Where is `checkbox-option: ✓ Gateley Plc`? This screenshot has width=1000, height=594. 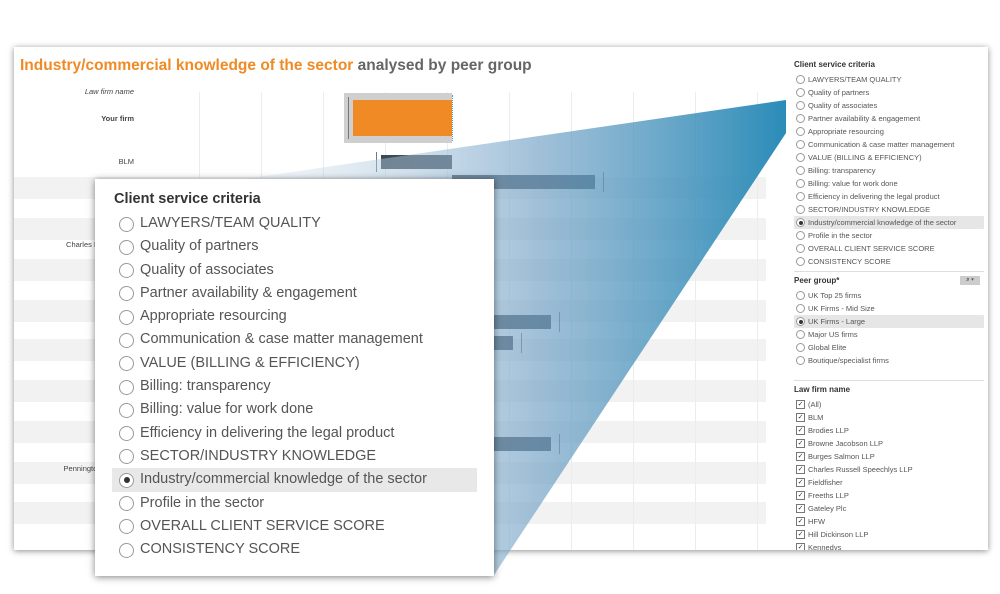
checkbox-option: ✓ Gateley Plc is located at coordinates (889, 508).